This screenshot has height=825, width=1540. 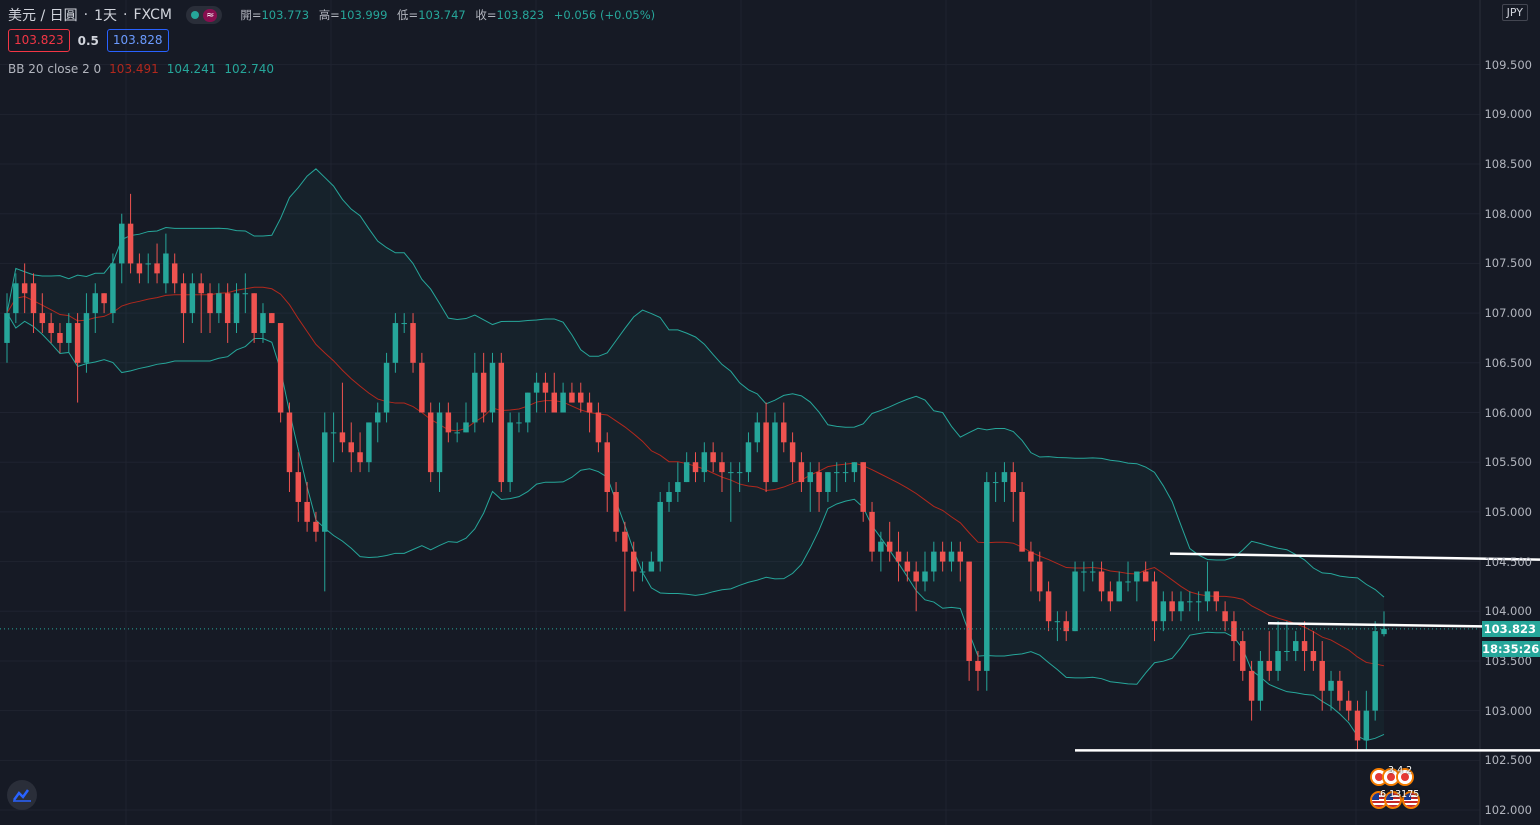 What do you see at coordinates (520, 15) in the screenshot?
I see `close-value: 103.823` at bounding box center [520, 15].